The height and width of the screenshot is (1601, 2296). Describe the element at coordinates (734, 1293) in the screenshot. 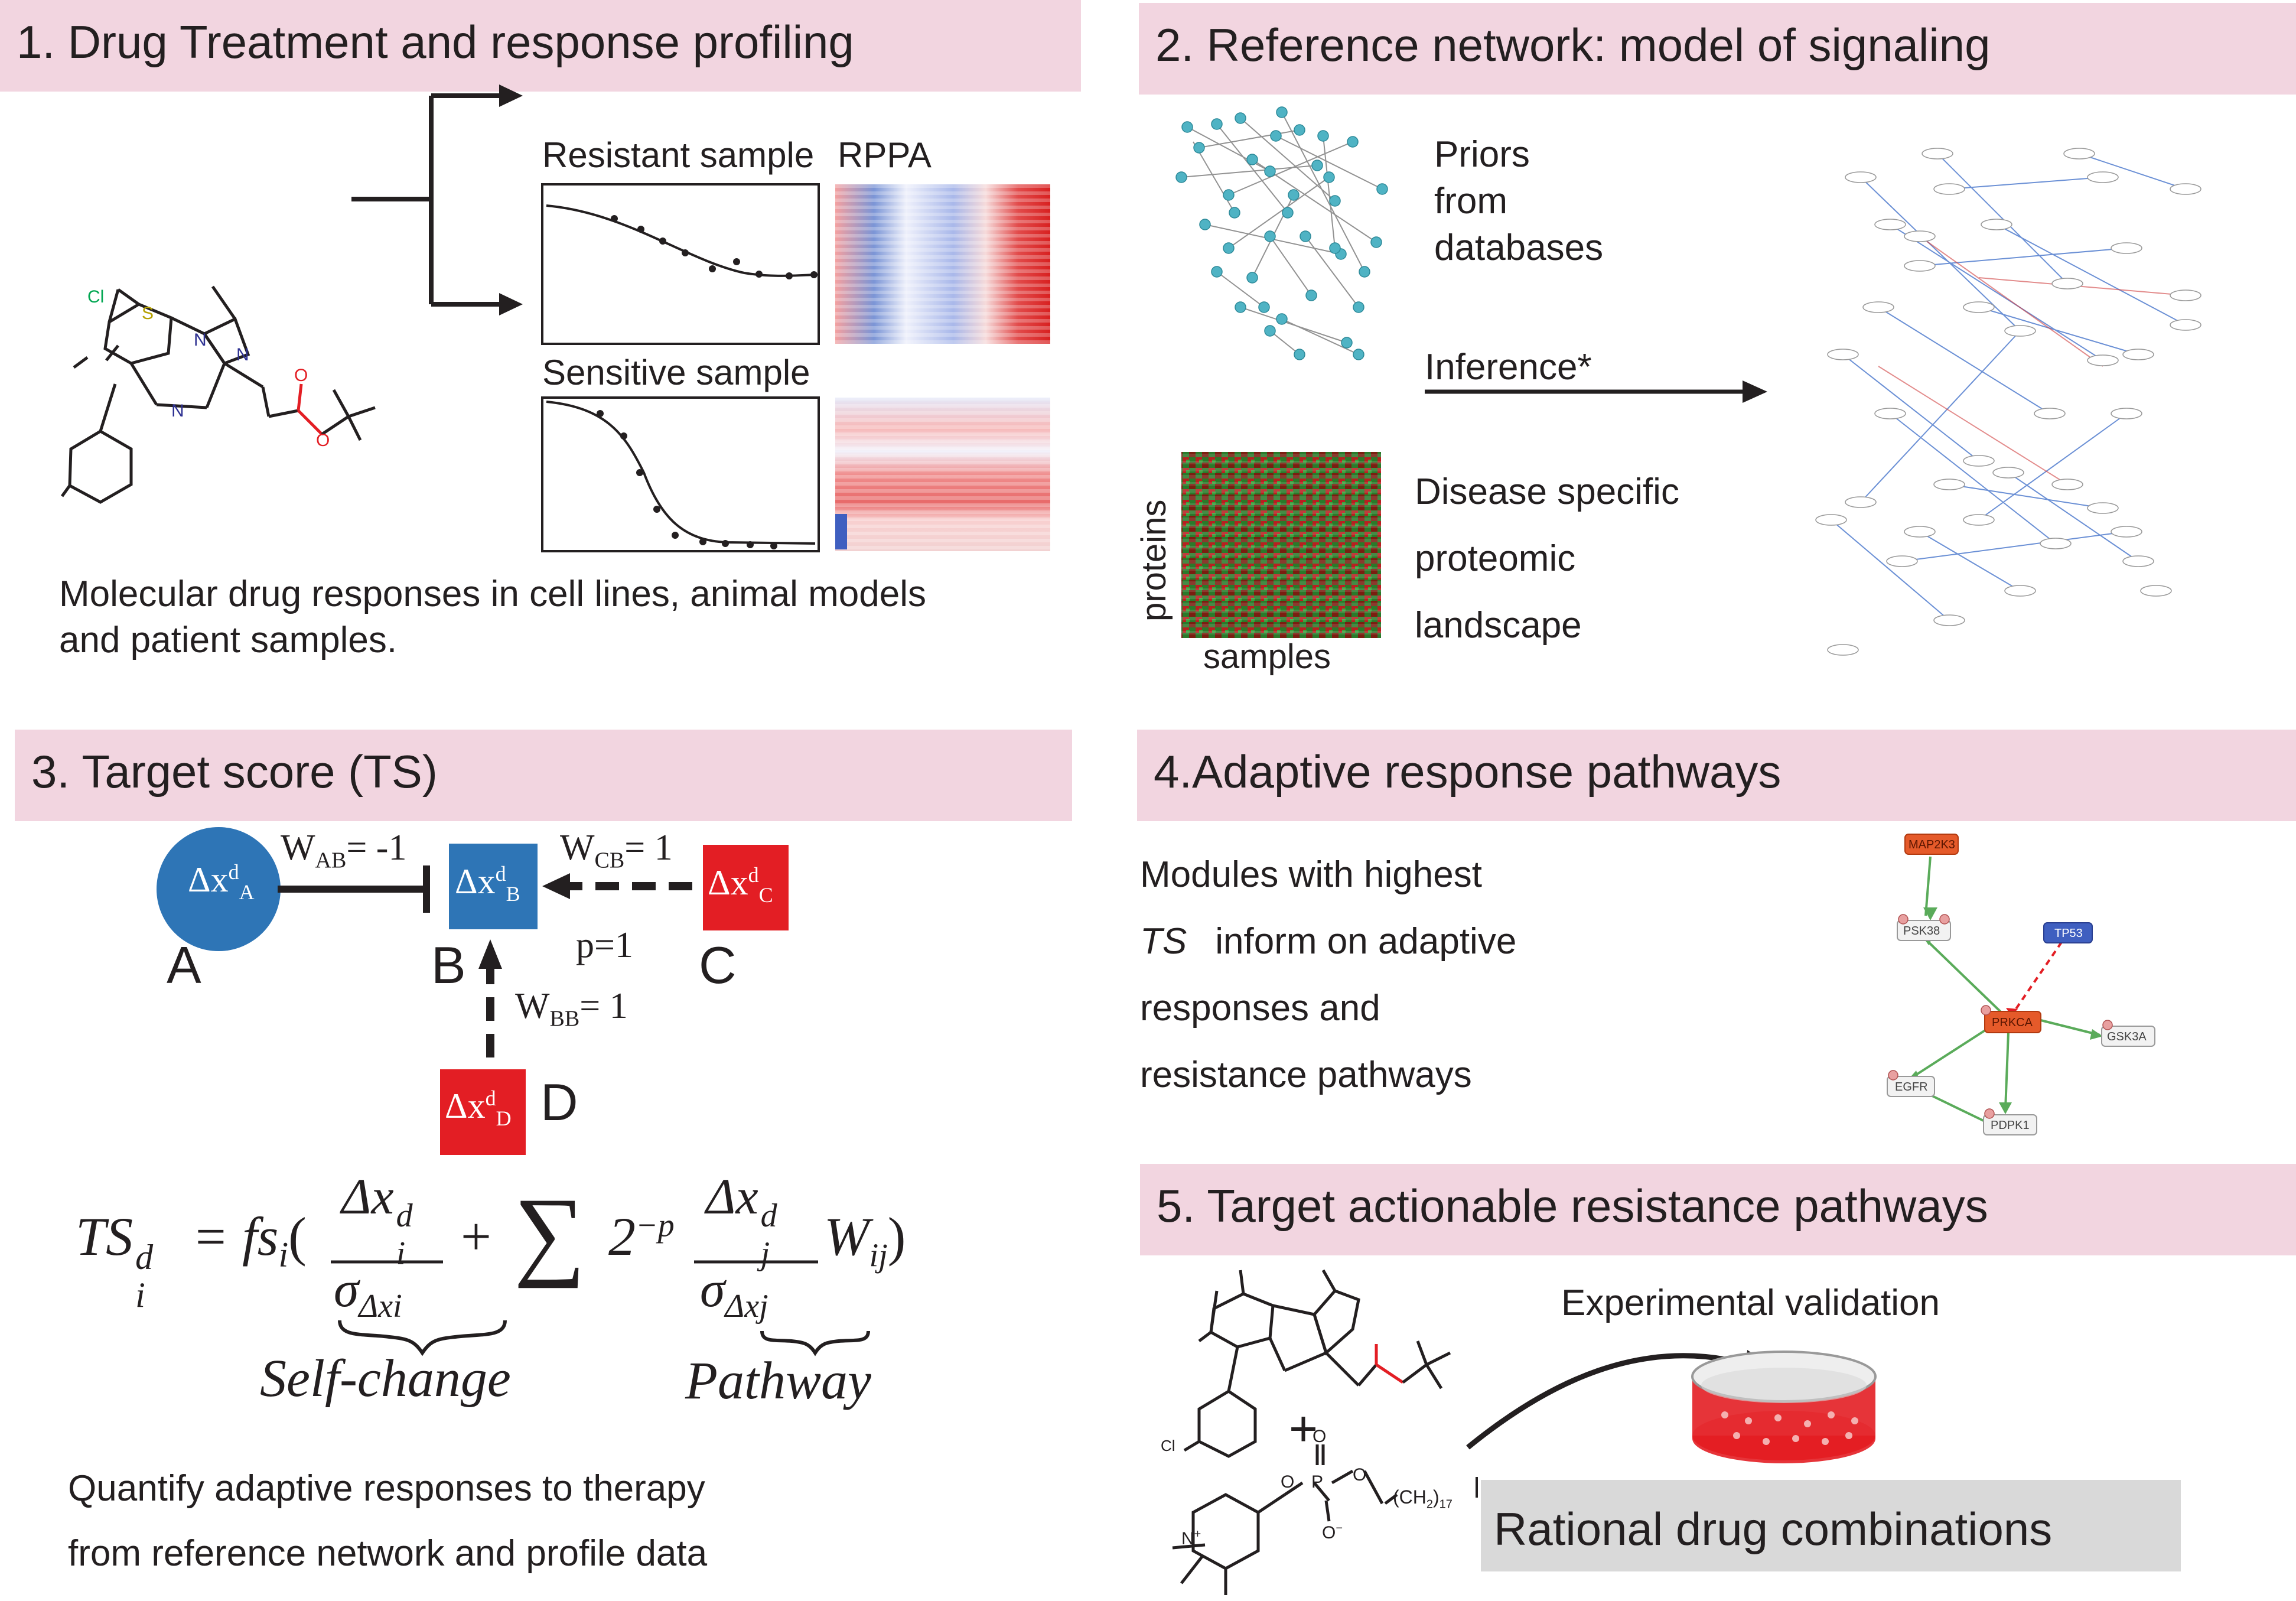

I see `ts-formula-den2: σΔxj` at that location.